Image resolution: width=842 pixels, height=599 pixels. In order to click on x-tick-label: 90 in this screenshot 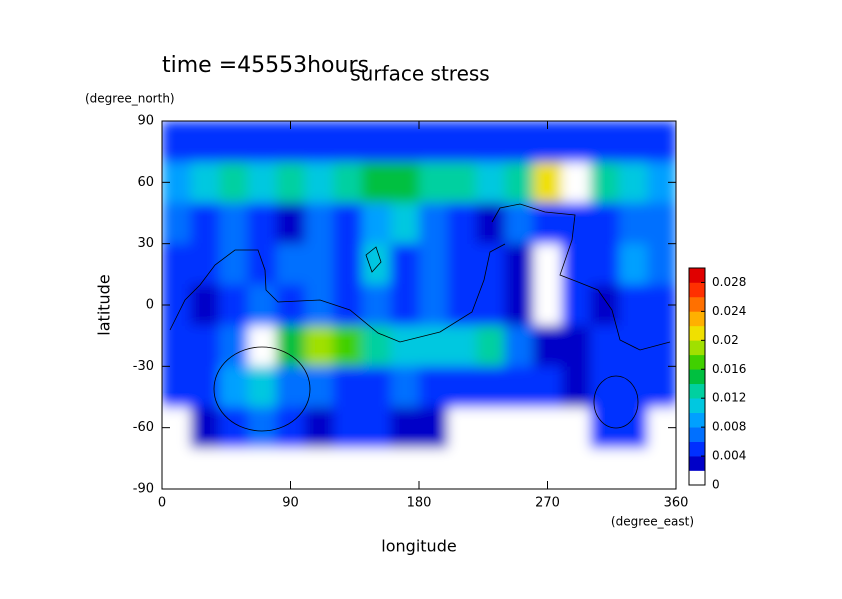, I will do `click(290, 503)`.